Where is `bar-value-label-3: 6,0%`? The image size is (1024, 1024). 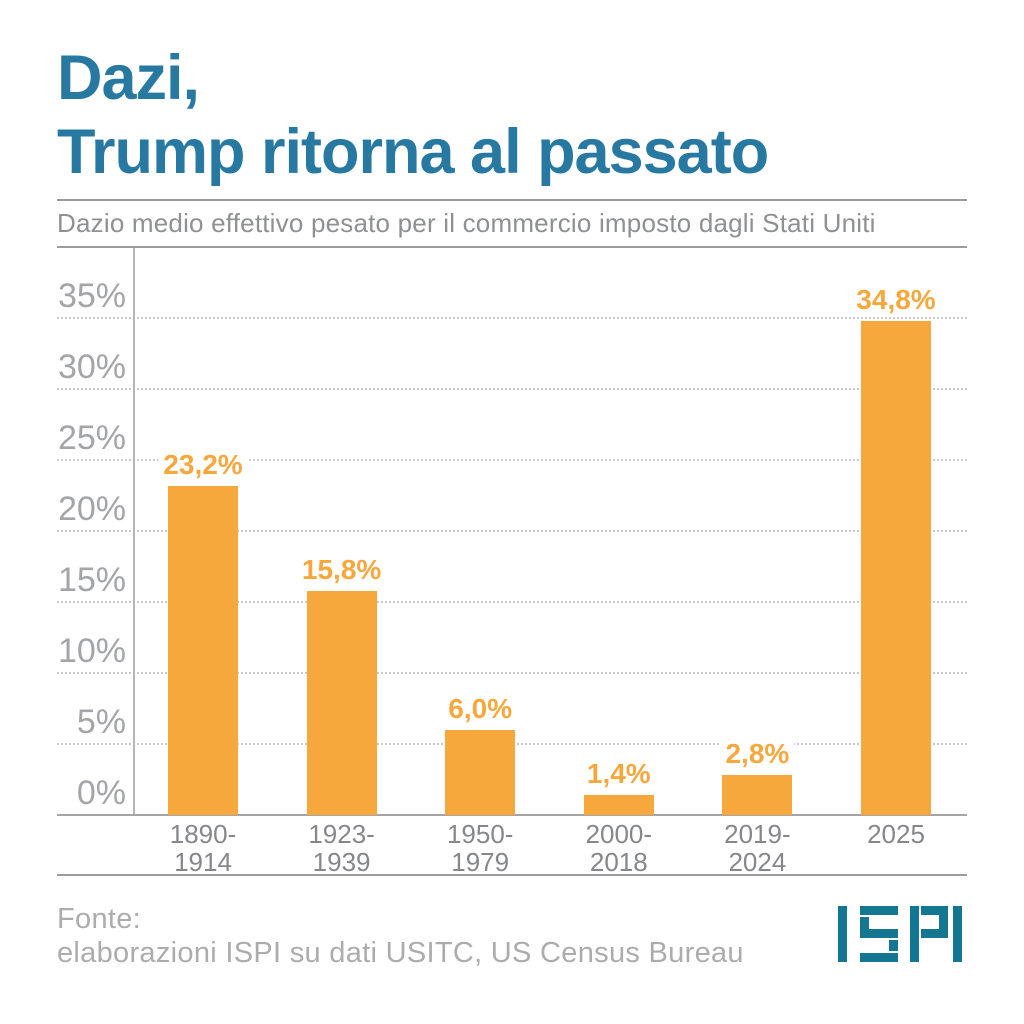 bar-value-label-3: 6,0% is located at coordinates (480, 709).